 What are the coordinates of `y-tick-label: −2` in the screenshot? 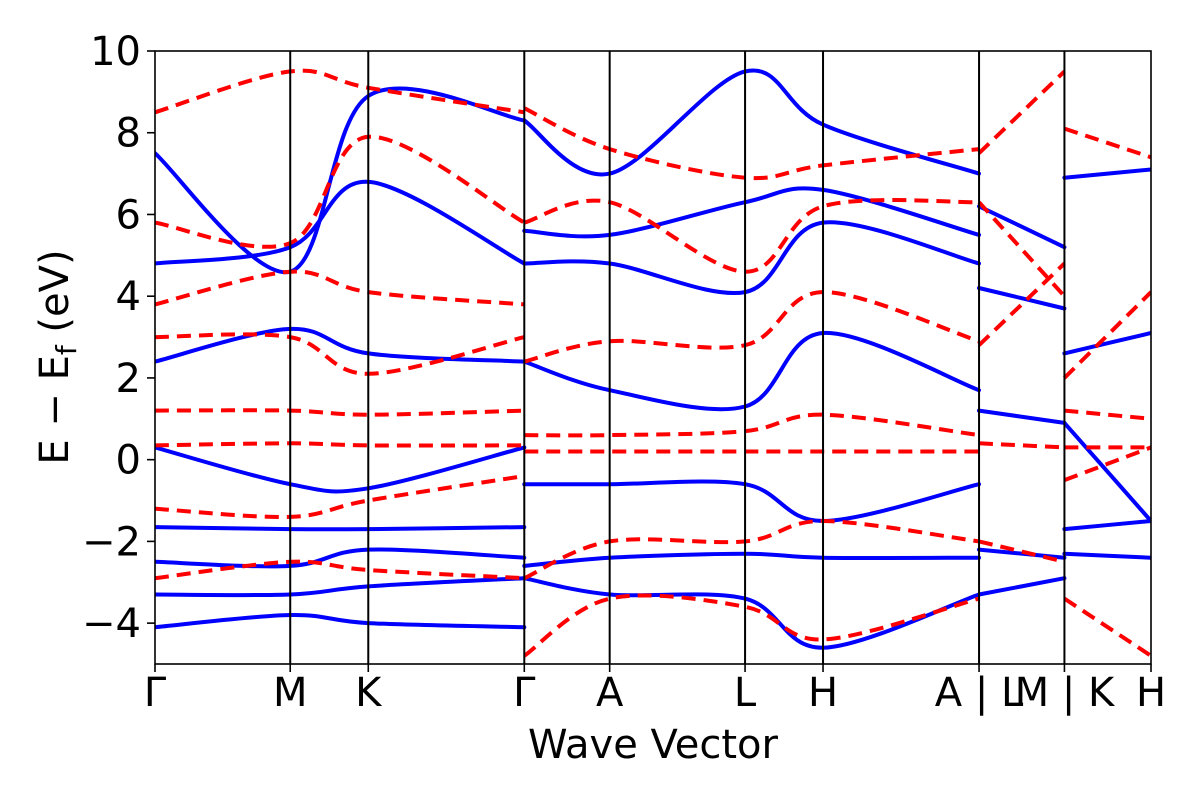 It's located at (111, 542).